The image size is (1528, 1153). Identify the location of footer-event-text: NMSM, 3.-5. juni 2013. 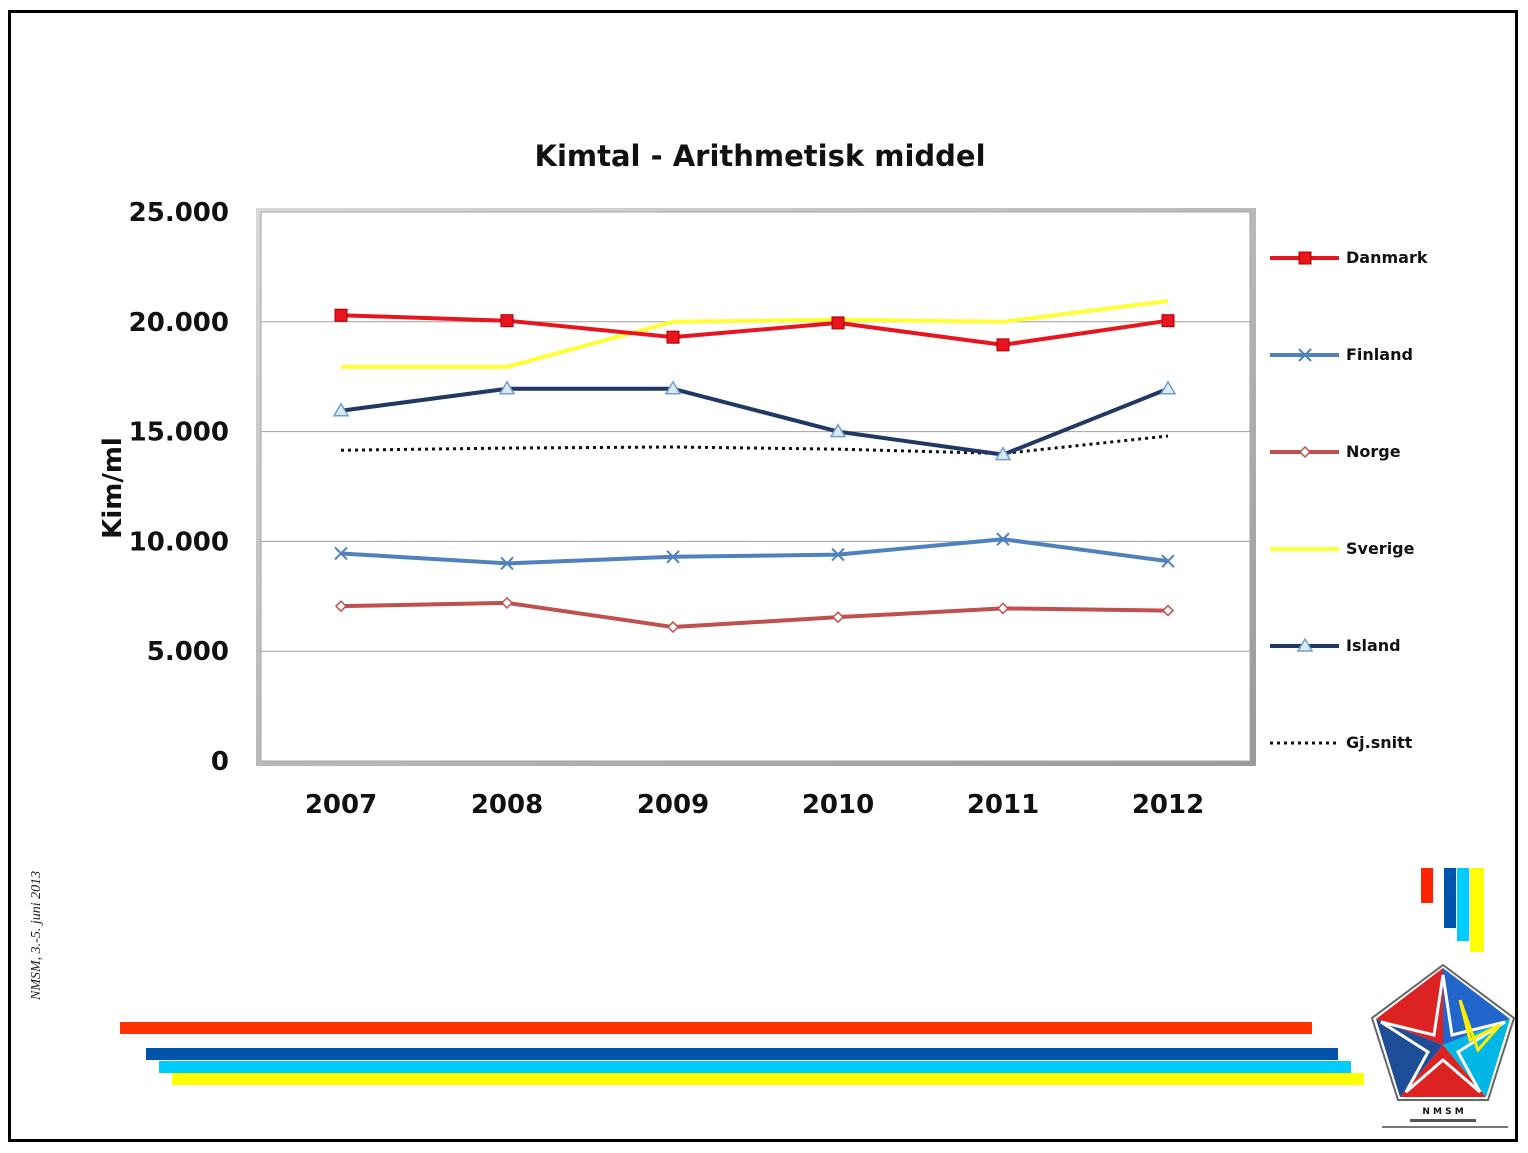
(36, 936).